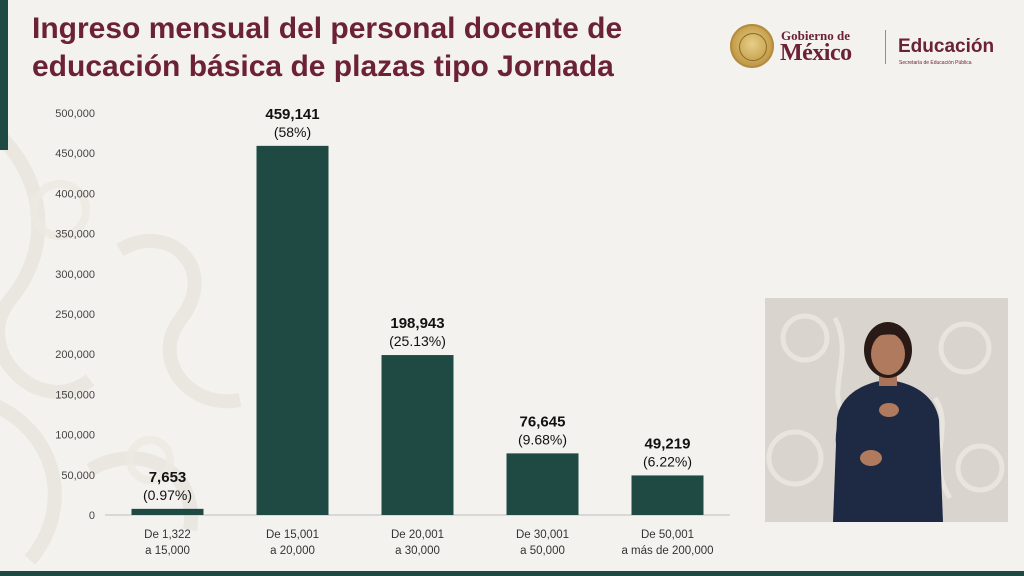  I want to click on sep-sublabel: Secretaría de Educación Pública, so click(935, 63).